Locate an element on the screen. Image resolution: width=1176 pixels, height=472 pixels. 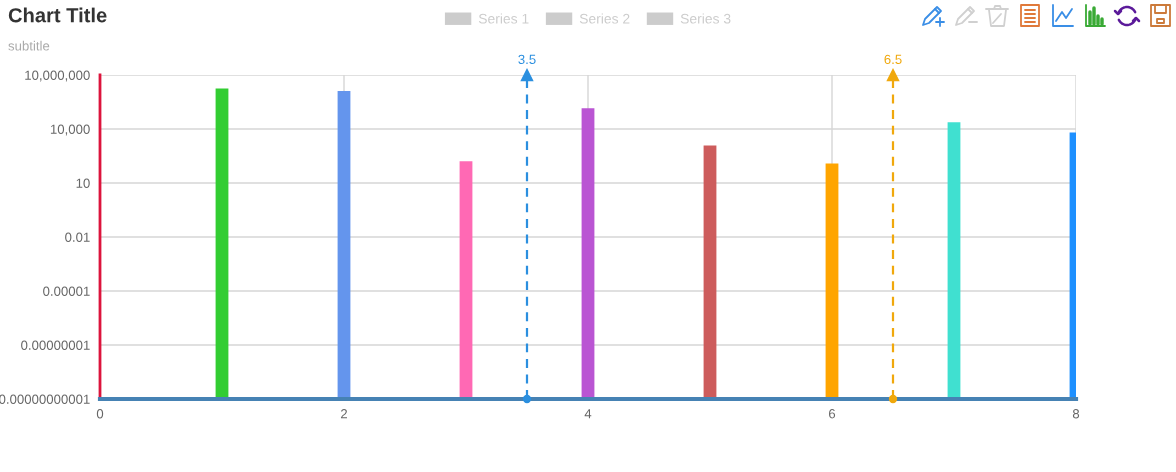
chart-title: Chart Title is located at coordinates (57, 15).